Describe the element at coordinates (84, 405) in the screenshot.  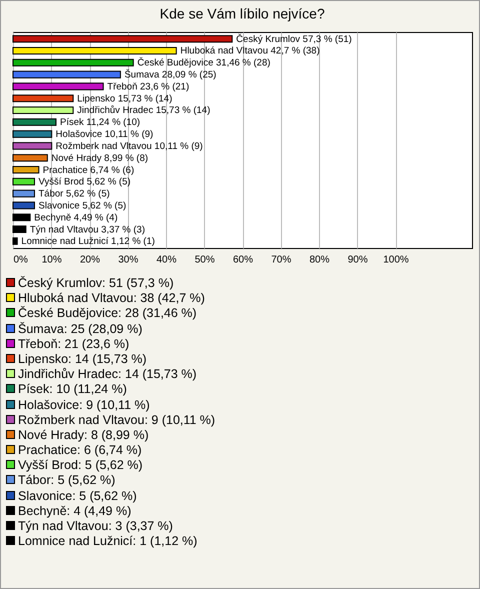
I see `text: Holašovice: 9 (10,11 %)` at that location.